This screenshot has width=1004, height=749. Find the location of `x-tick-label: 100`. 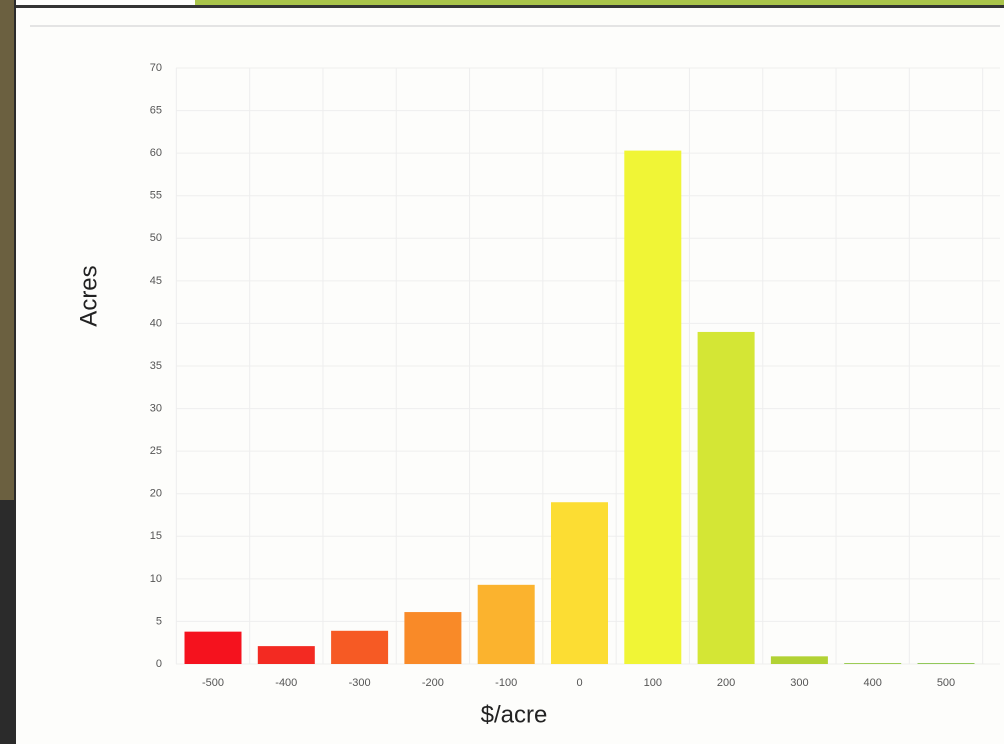

x-tick-label: 100 is located at coordinates (653, 683).